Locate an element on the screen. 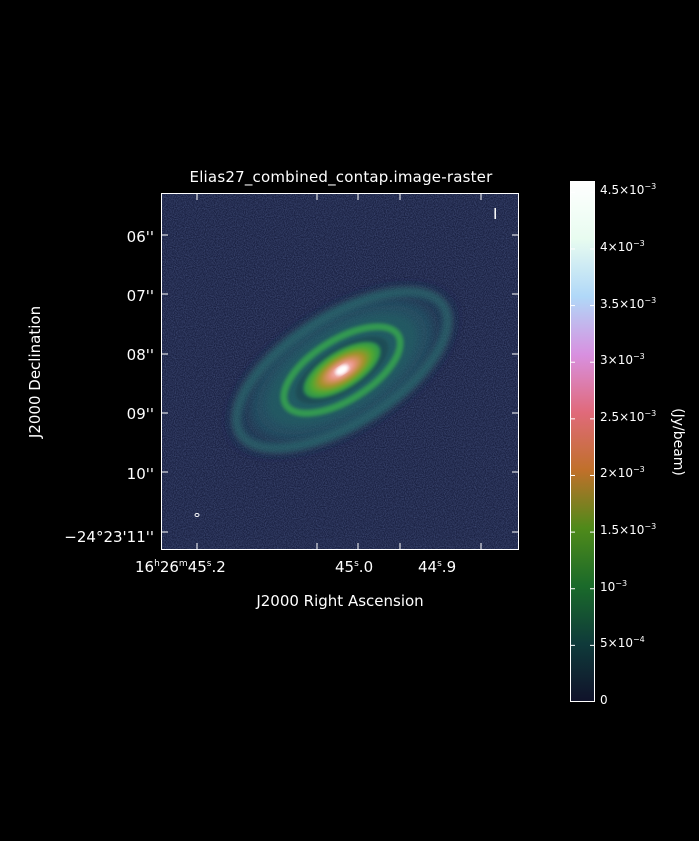  colorbar-tick-label: 1.5×10⁻³ is located at coordinates (628, 530).